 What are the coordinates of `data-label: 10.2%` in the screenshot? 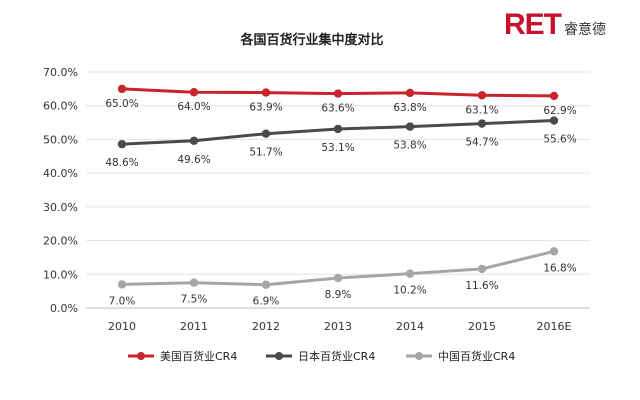 It's located at (409, 291).